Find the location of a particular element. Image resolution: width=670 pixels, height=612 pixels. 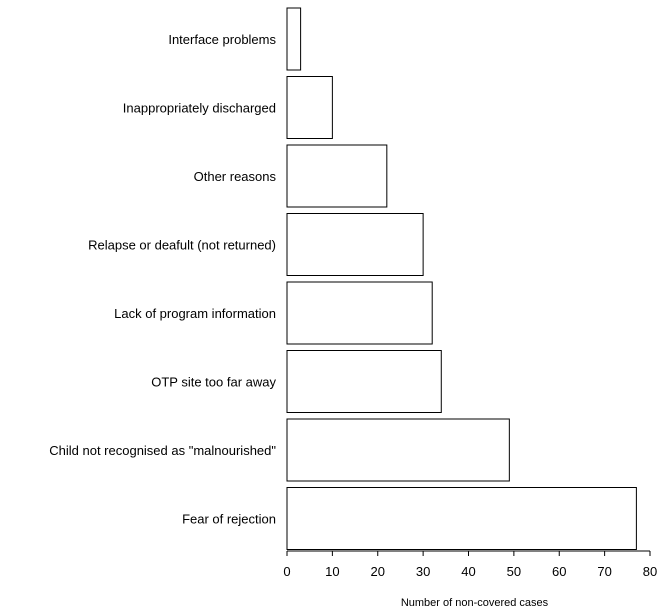

x-tick-label-7: 70 is located at coordinates (604, 571).